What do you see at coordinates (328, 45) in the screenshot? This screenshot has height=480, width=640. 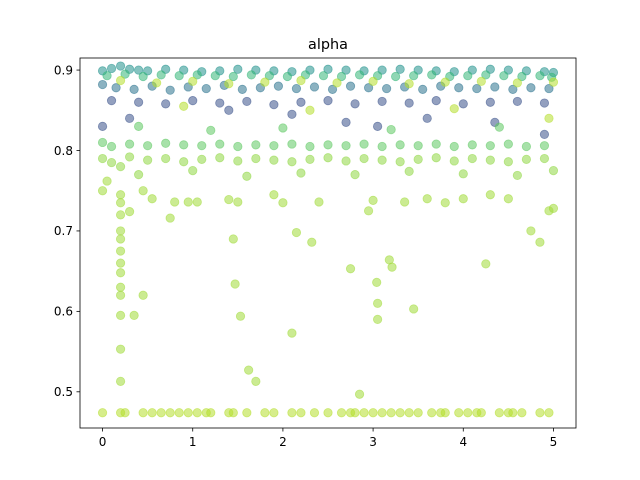 I see `chart-title: alpha` at bounding box center [328, 45].